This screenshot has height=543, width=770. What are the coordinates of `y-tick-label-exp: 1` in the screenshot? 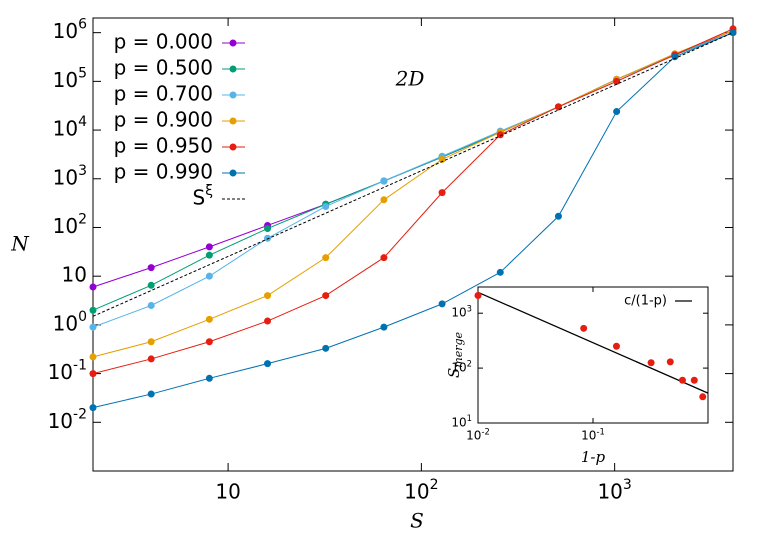 It's located at (469, 418).